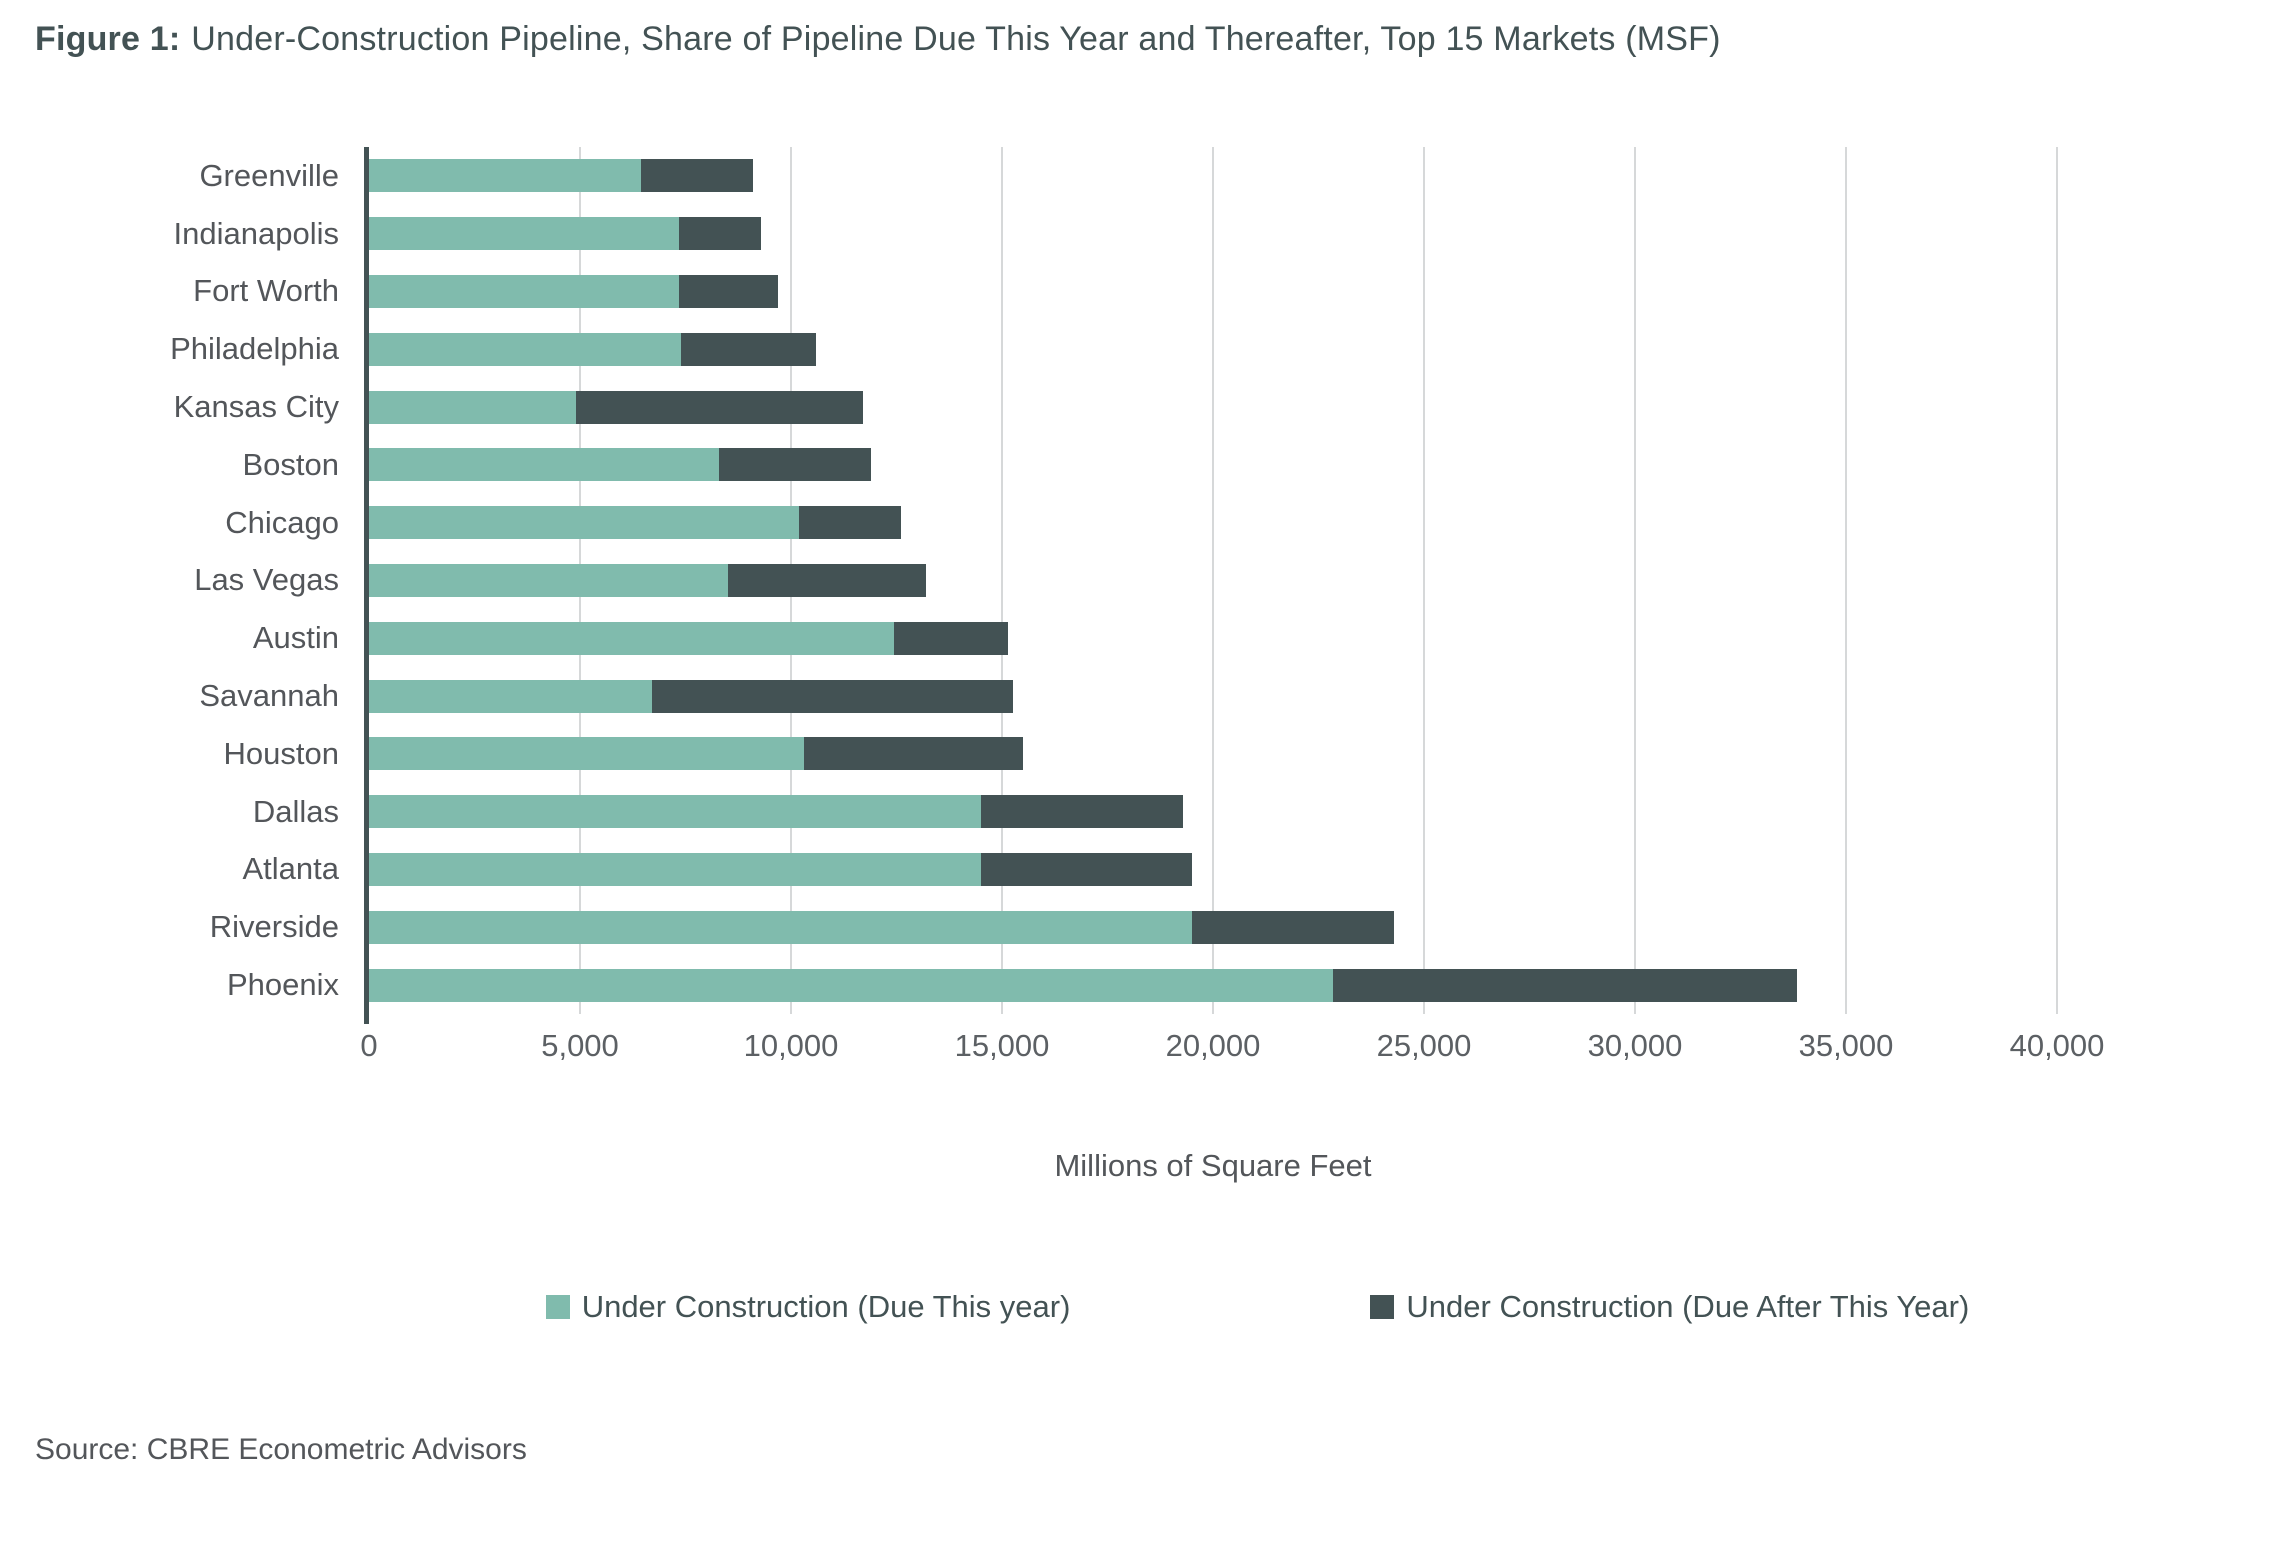 The width and height of the screenshot is (2275, 1544). What do you see at coordinates (1382, 1307) in the screenshot?
I see `legend-swatch-due-after-this-year` at bounding box center [1382, 1307].